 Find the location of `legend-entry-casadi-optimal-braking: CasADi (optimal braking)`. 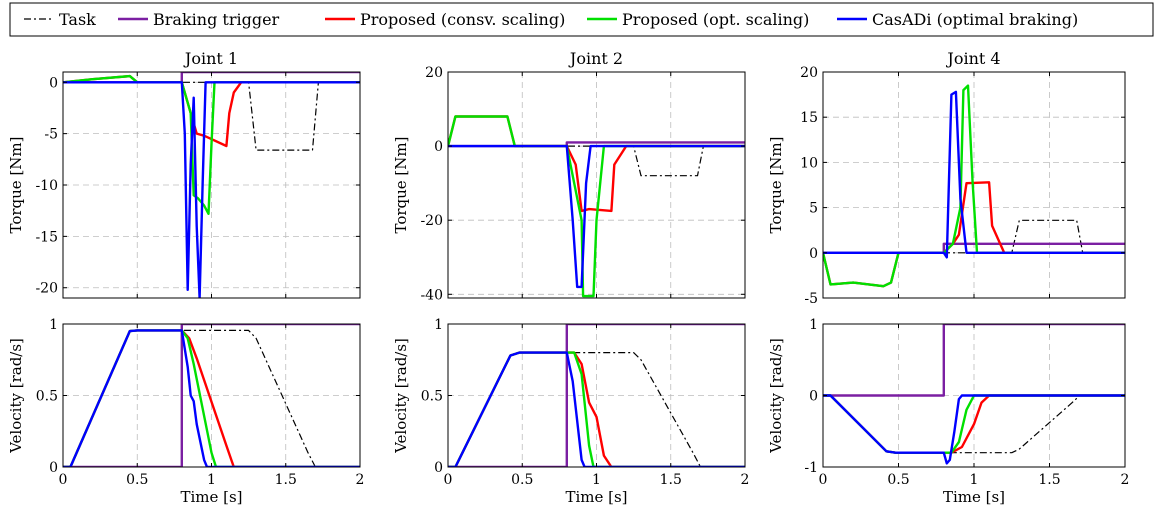

legend-entry-casadi-optimal-braking: CasADi (optimal braking) is located at coordinates (957, 19).